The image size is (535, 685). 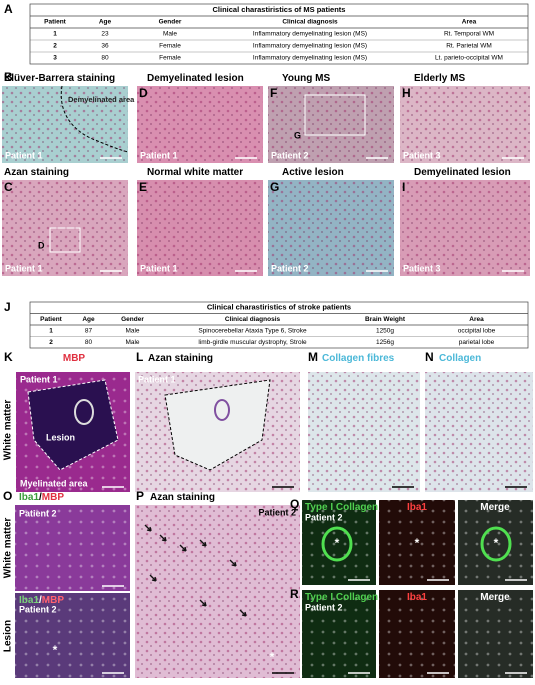 I want to click on title-part: Normal white matter, so click(x=195, y=172).